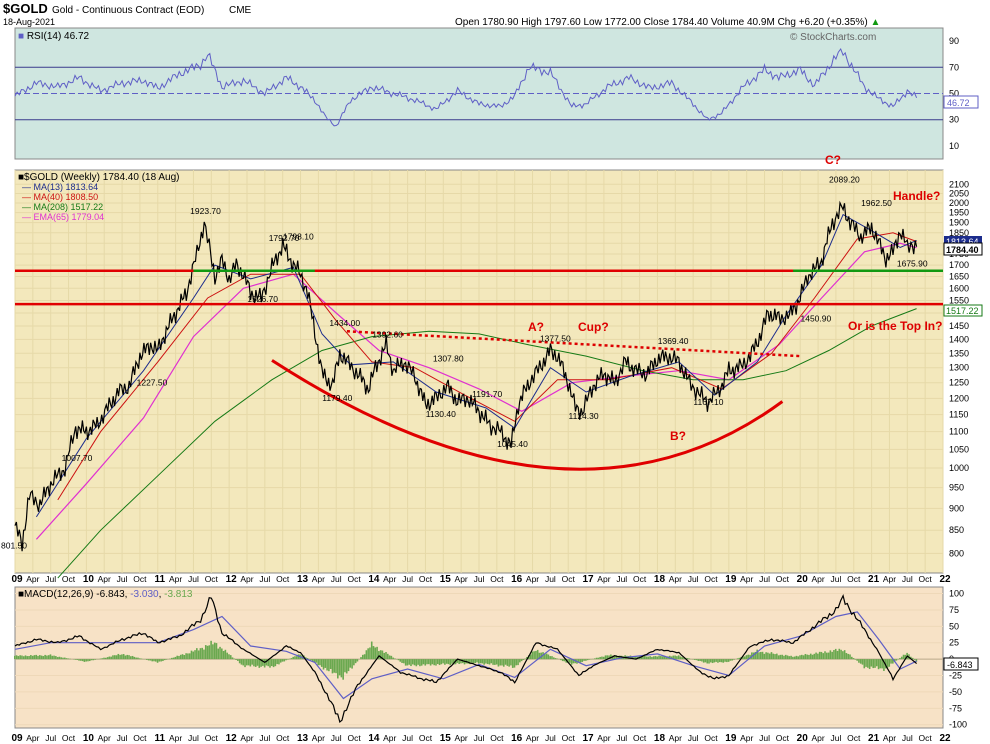 The image size is (990, 744). What do you see at coordinates (803, 738) in the screenshot?
I see `x-label-1-44: 20` at bounding box center [803, 738].